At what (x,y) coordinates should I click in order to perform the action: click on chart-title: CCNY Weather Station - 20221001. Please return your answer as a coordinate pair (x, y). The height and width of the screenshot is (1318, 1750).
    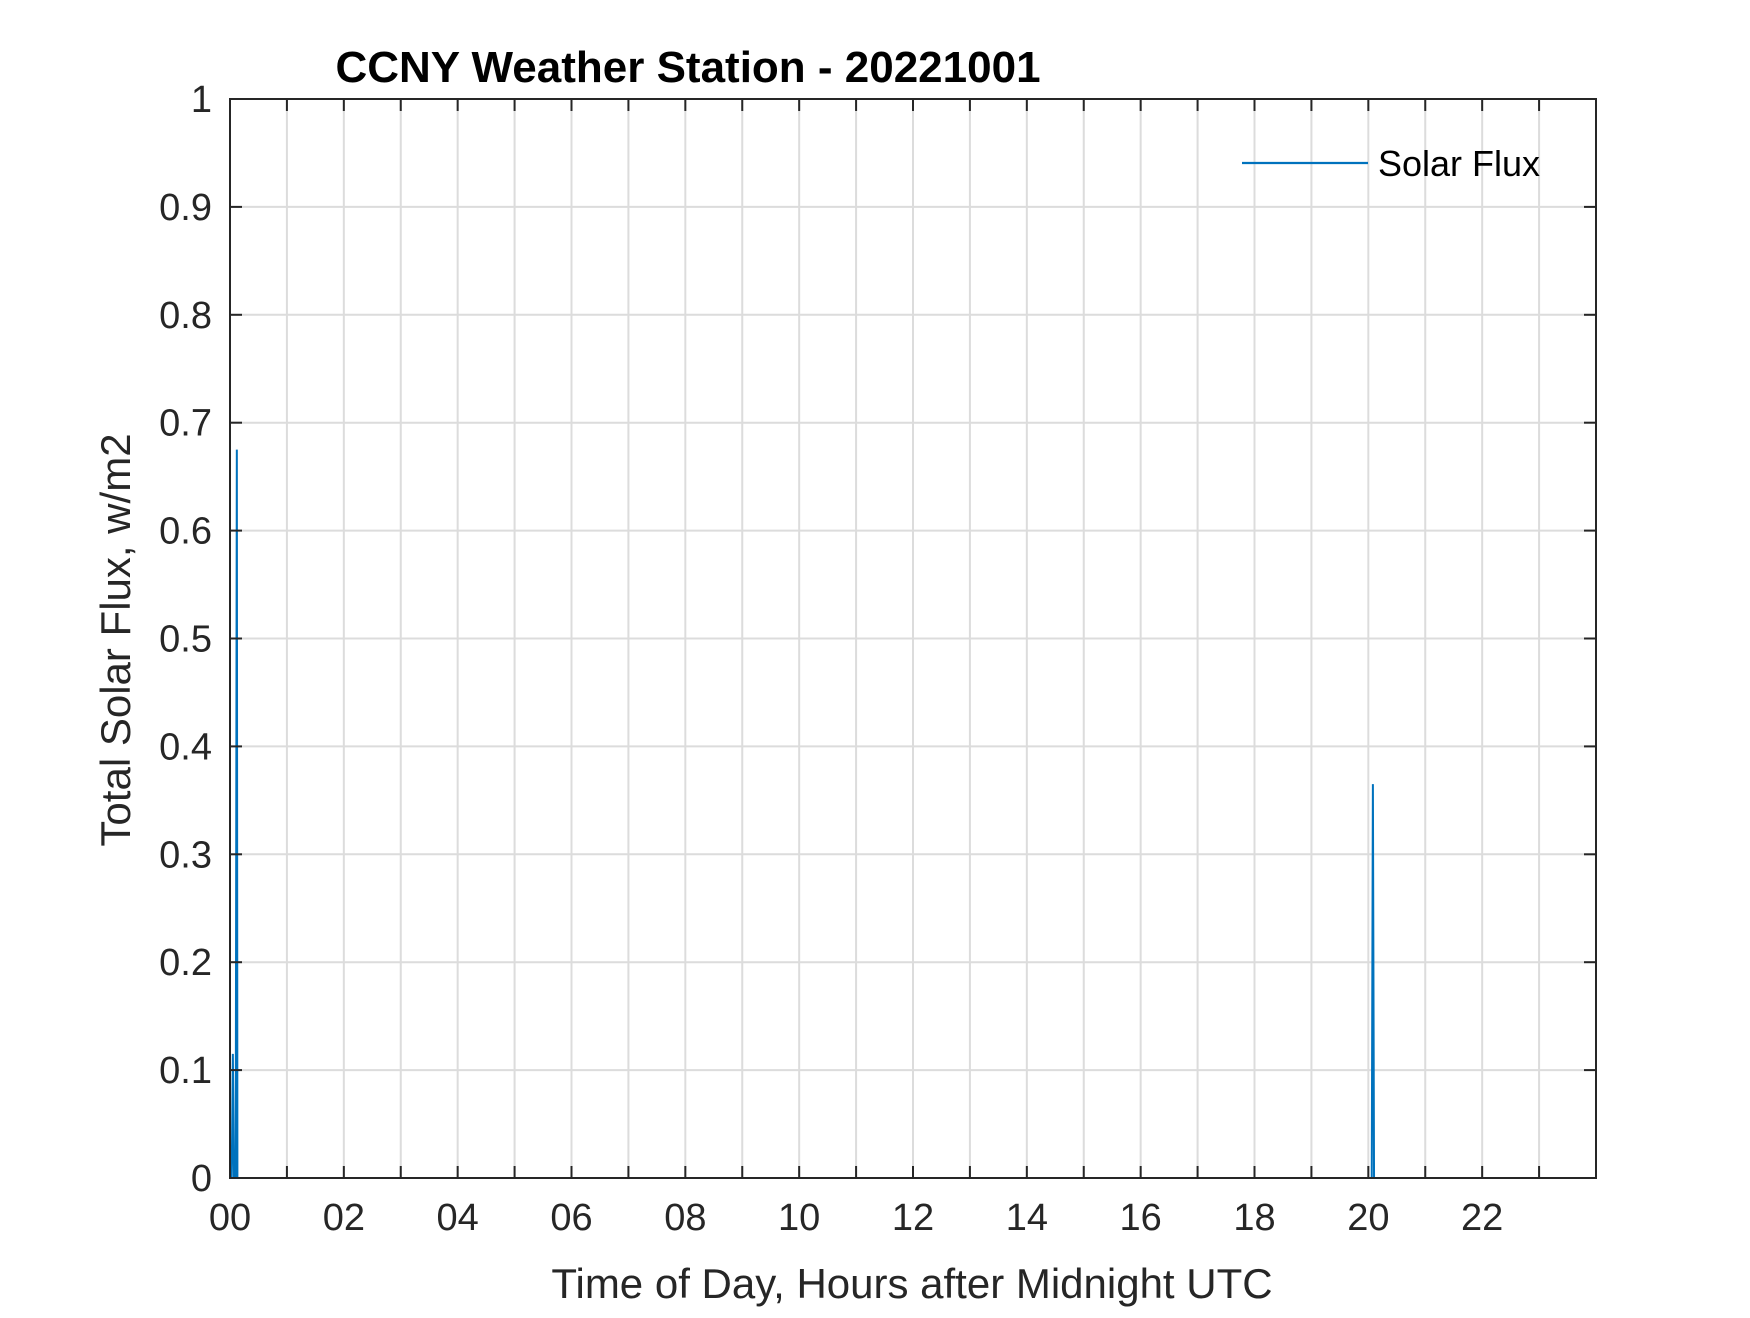
    Looking at the image, I should click on (687, 67).